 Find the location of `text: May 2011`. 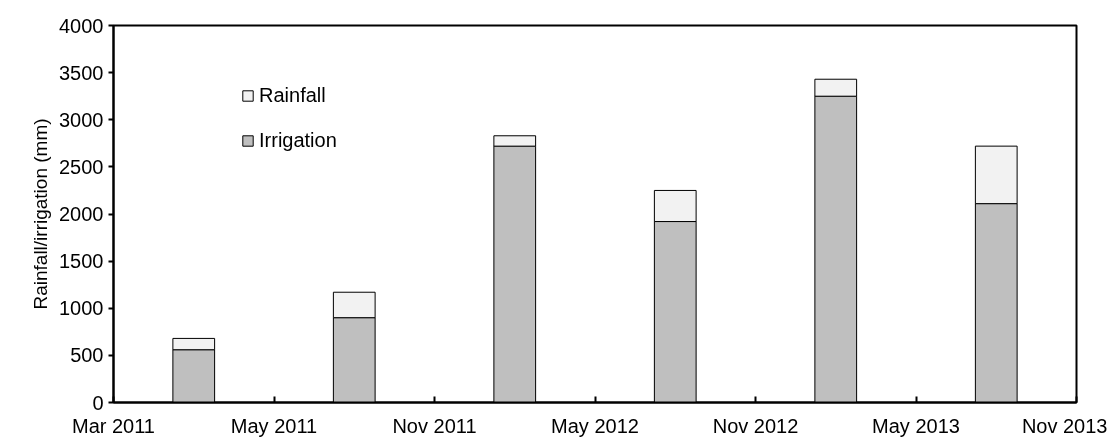

text: May 2011 is located at coordinates (274, 425).